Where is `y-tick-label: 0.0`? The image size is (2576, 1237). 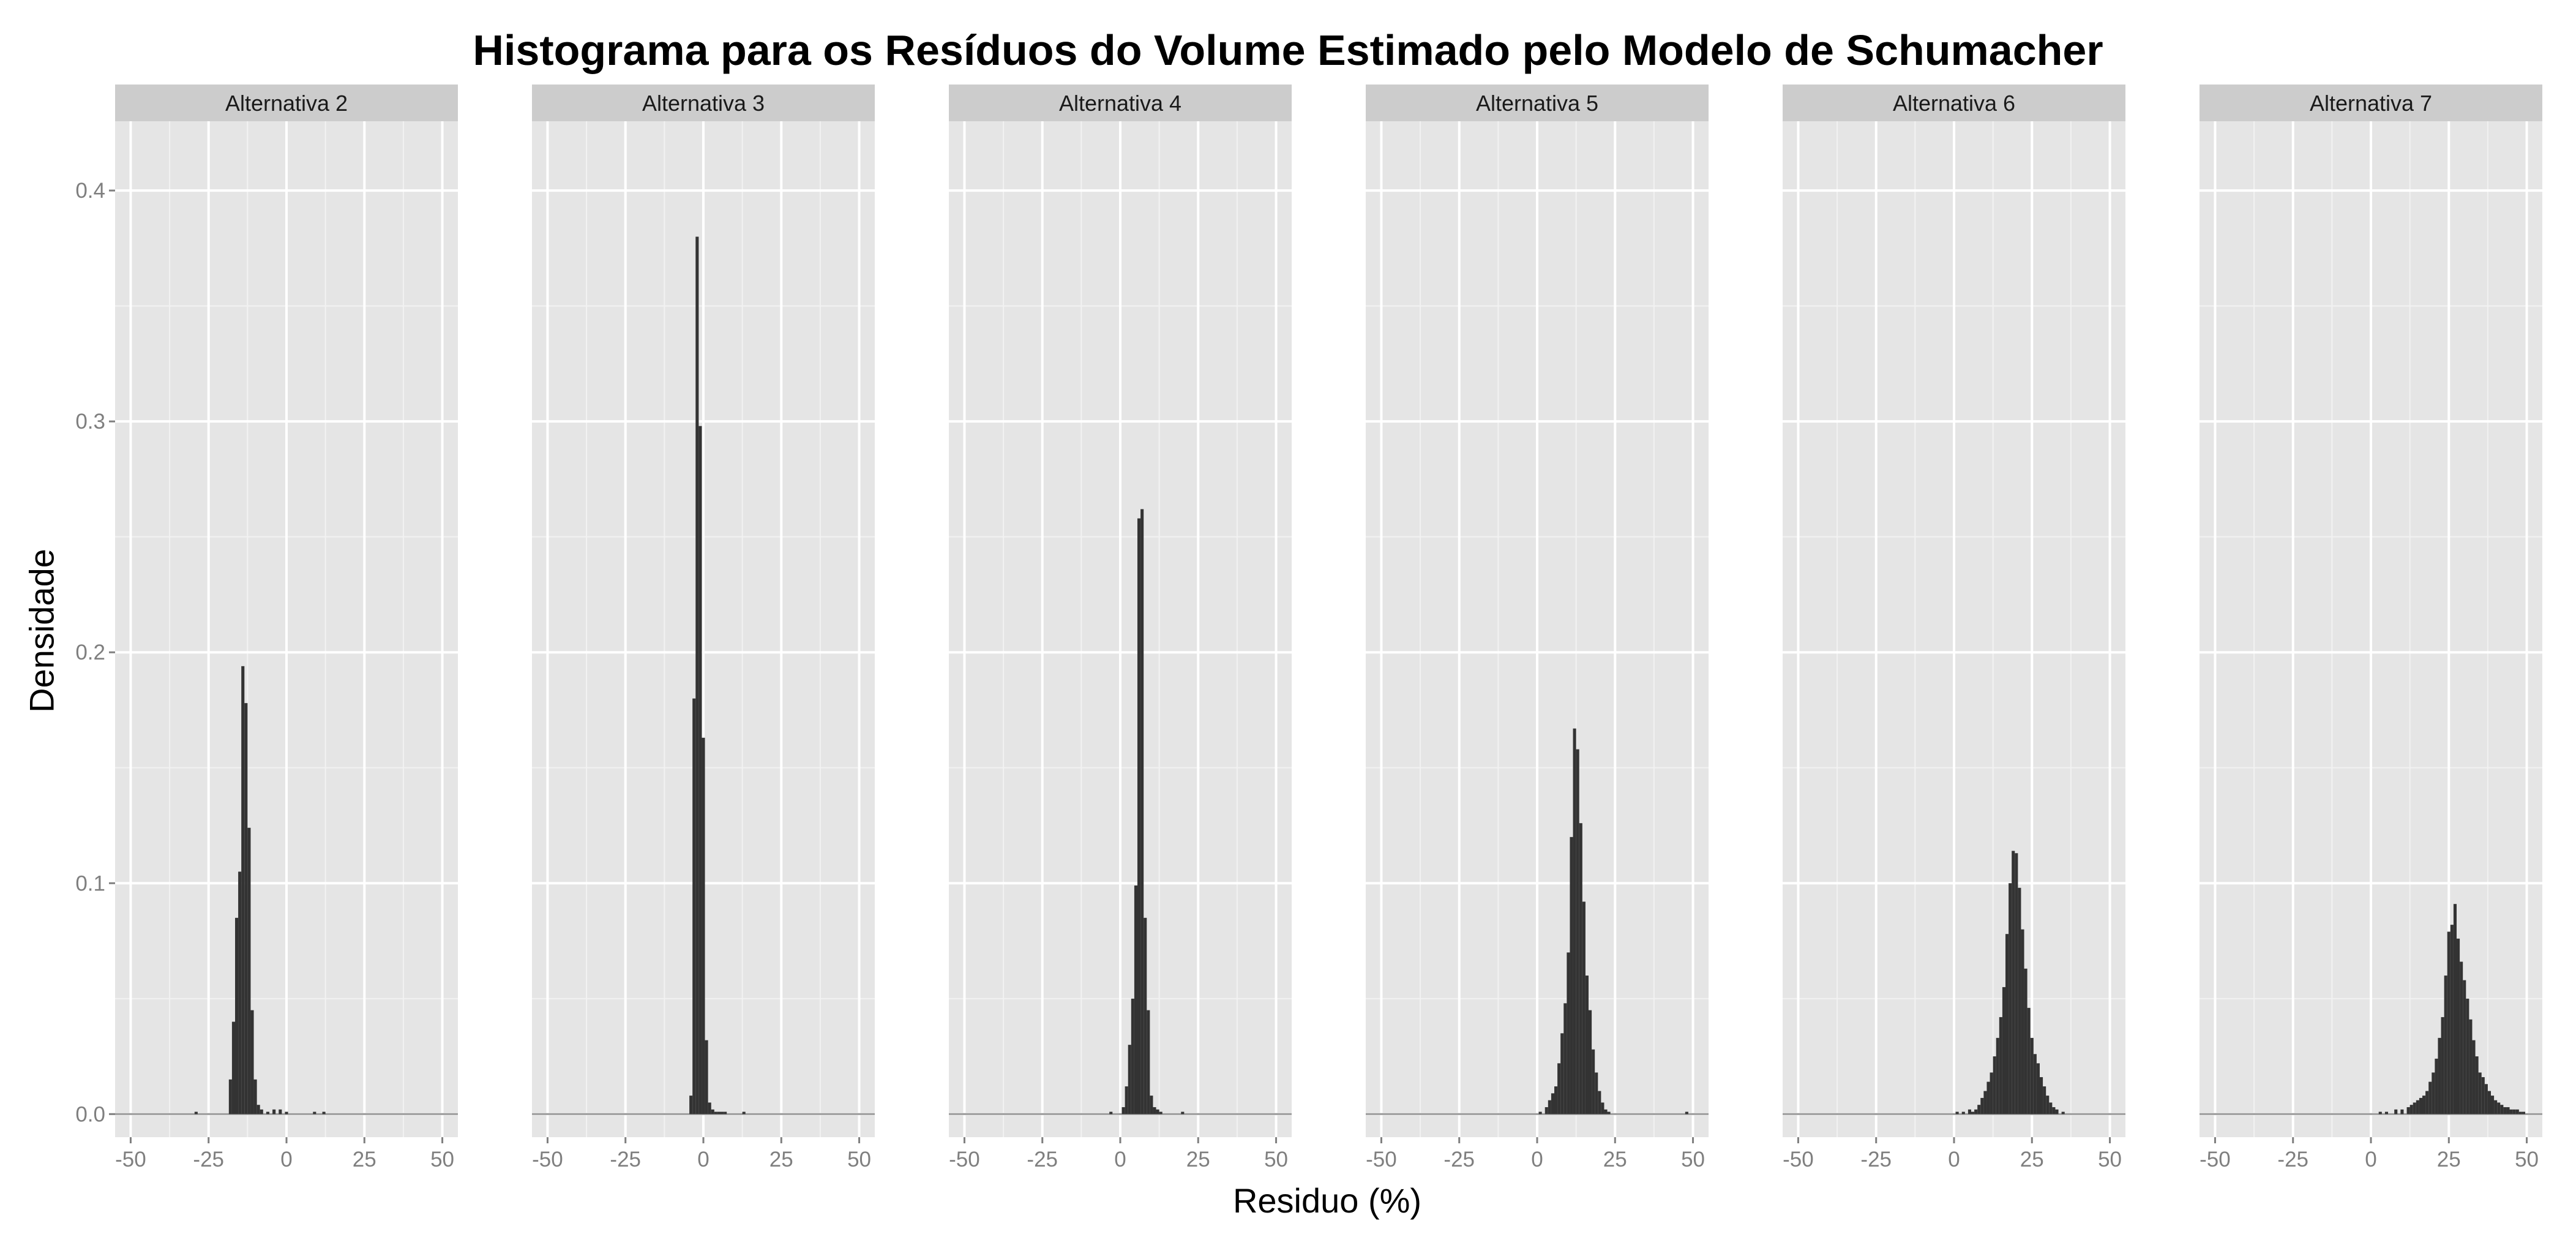
y-tick-label: 0.0 is located at coordinates (90, 1114).